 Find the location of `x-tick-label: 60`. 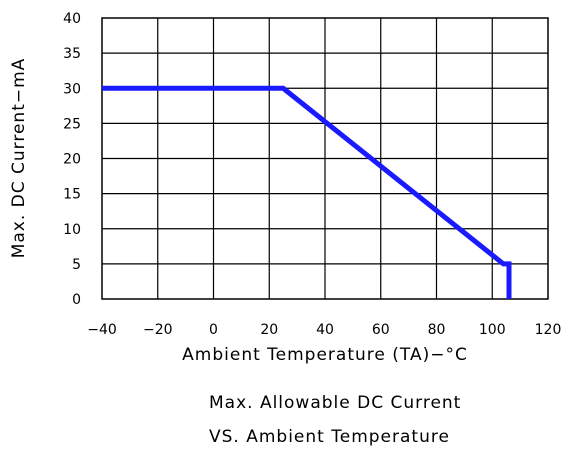

x-tick-label: 60 is located at coordinates (381, 330).